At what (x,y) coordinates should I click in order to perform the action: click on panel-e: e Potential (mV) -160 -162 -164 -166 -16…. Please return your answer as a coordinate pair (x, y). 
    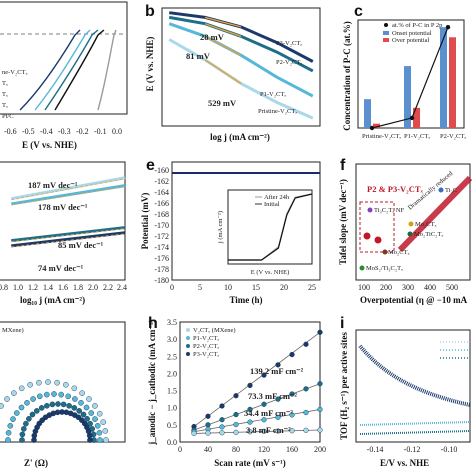
    Looking at the image, I should click on (230, 231).